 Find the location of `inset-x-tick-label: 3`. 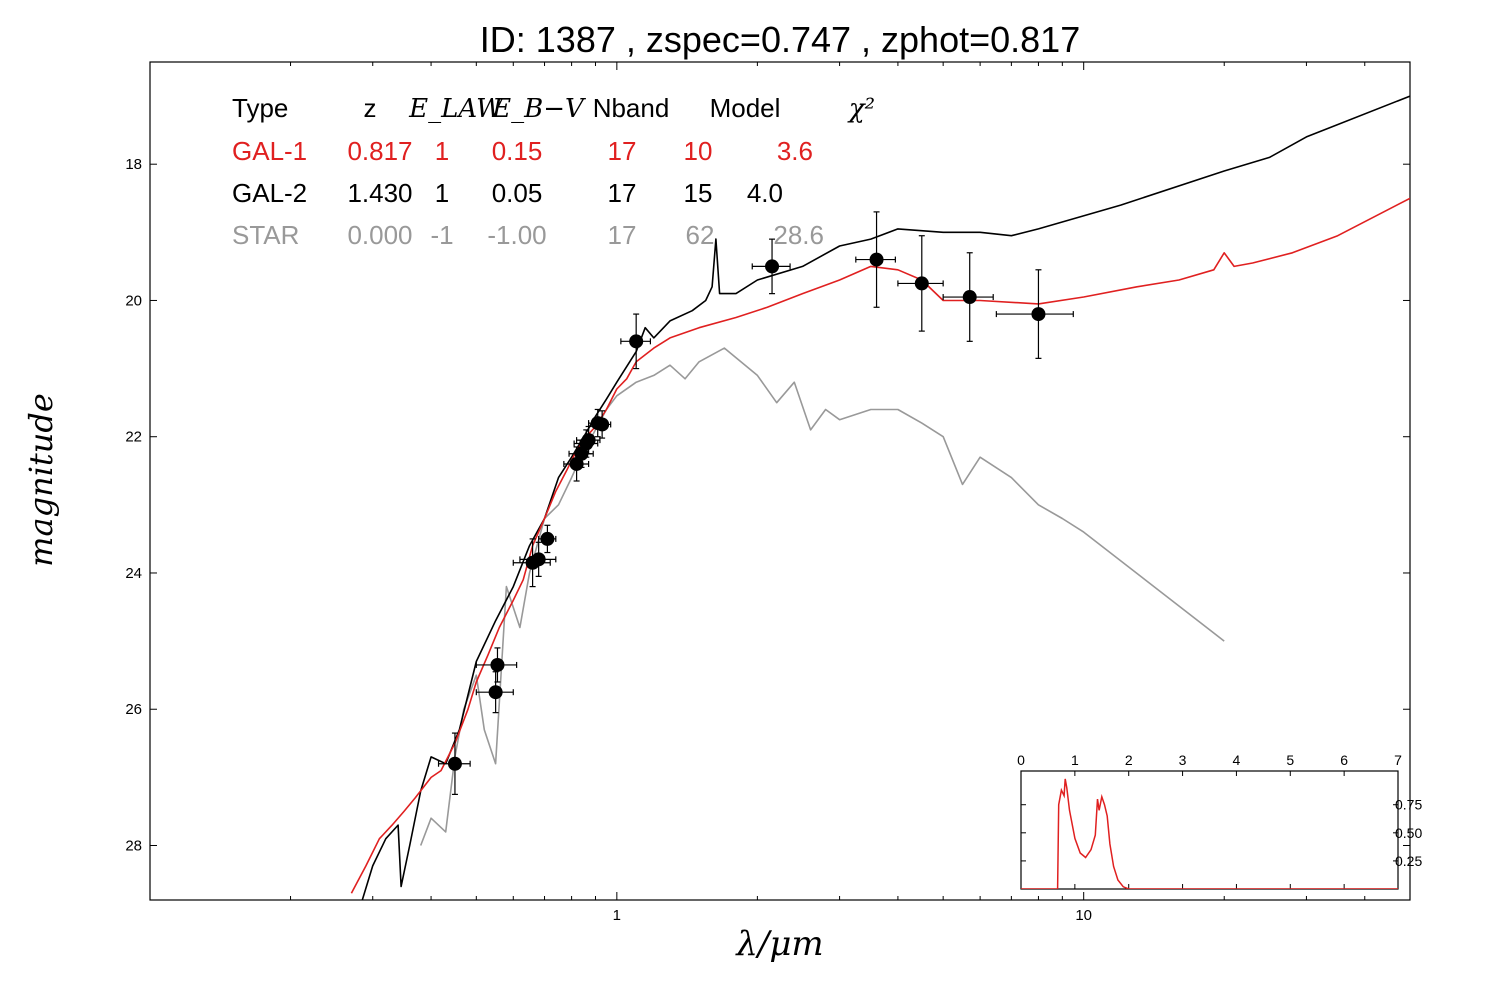

inset-x-tick-label: 3 is located at coordinates (1183, 760).